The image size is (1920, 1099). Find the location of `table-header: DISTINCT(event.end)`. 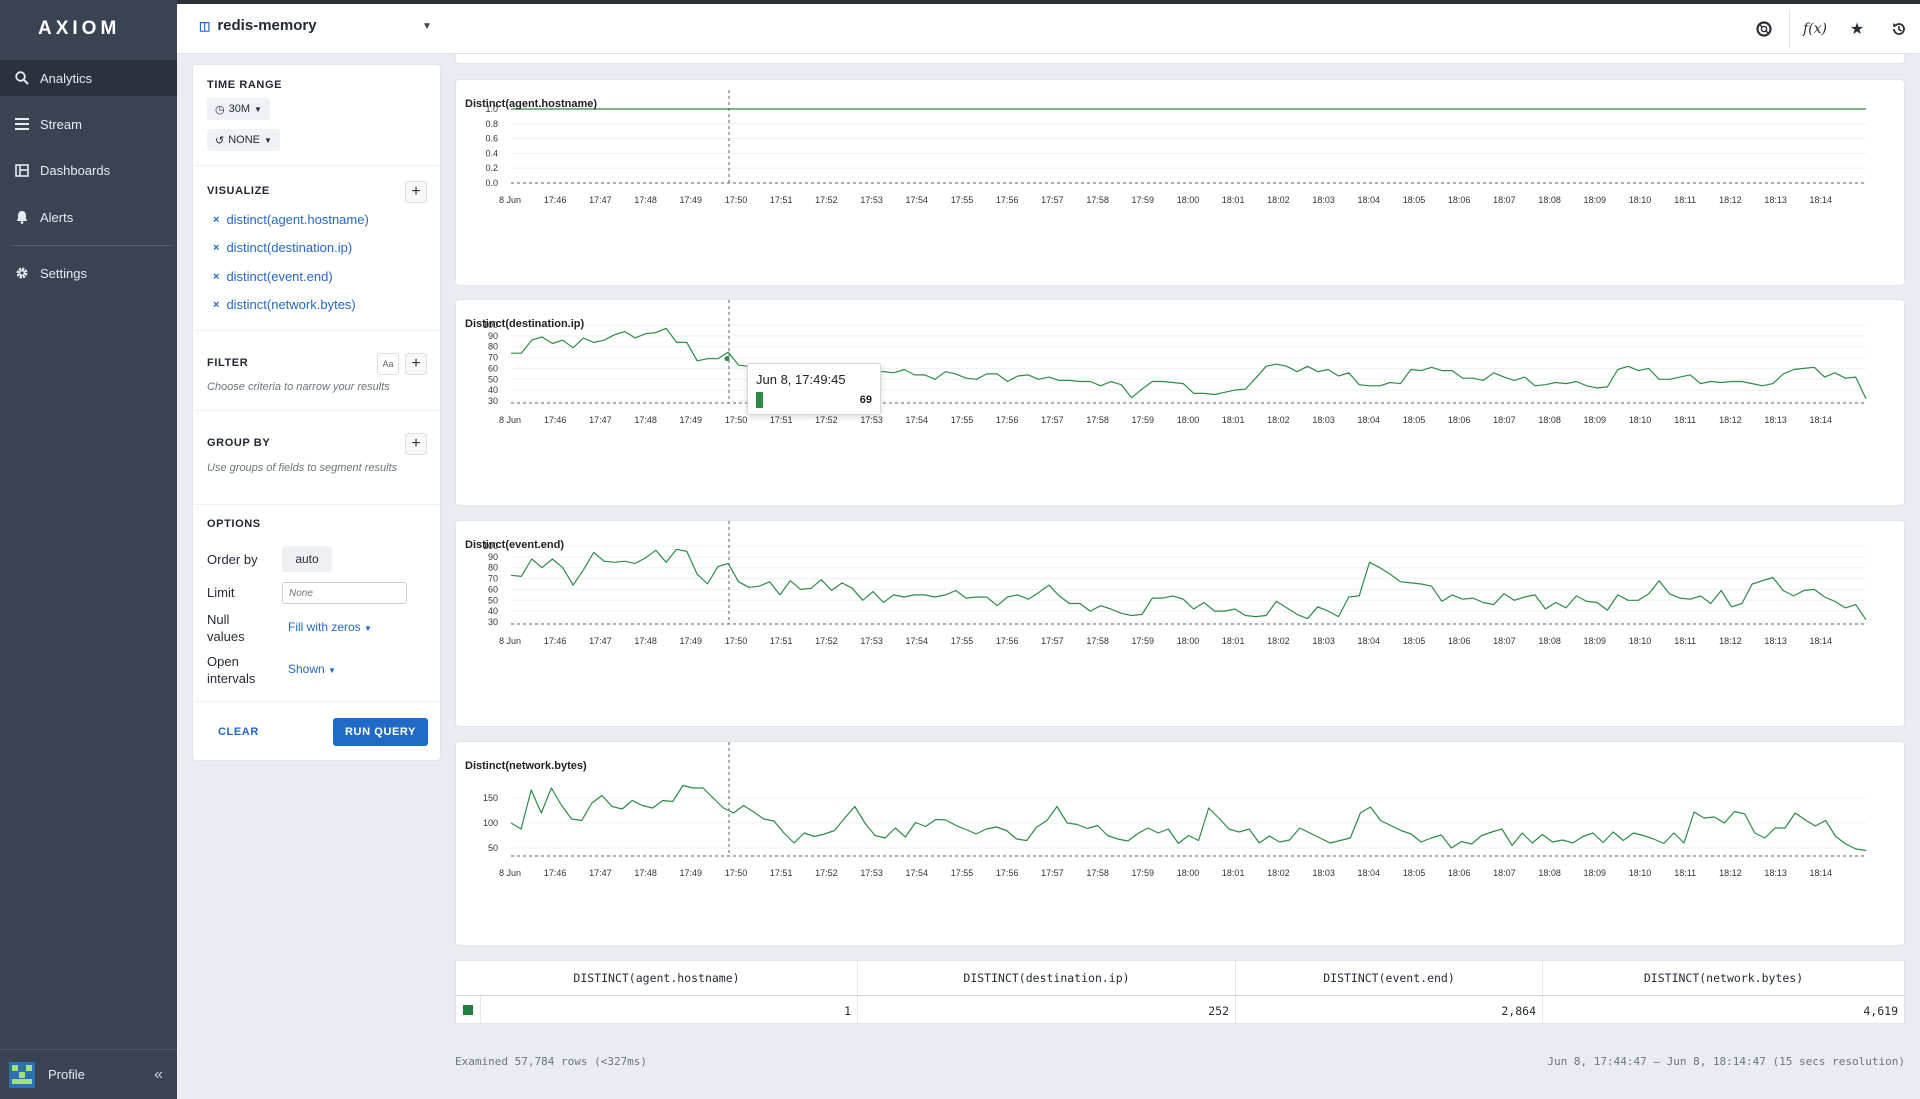

table-header: DISTINCT(event.end) is located at coordinates (1389, 978).